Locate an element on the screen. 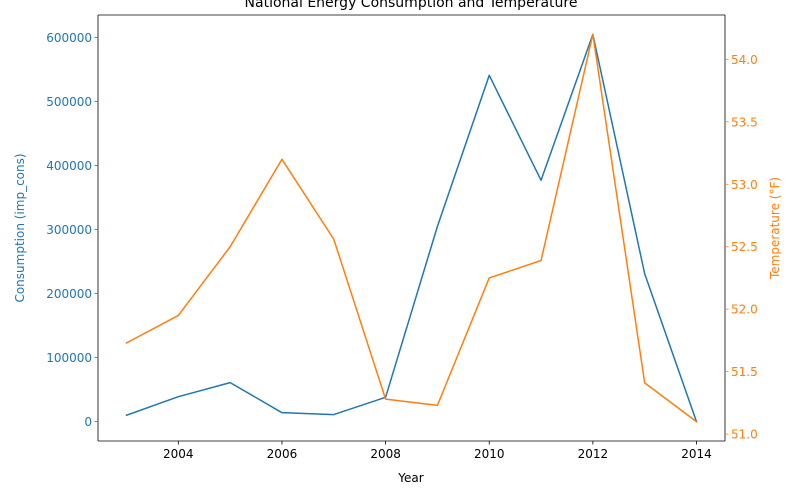 The width and height of the screenshot is (800, 500). y-left-tick-label: 200000 is located at coordinates (69, 294).